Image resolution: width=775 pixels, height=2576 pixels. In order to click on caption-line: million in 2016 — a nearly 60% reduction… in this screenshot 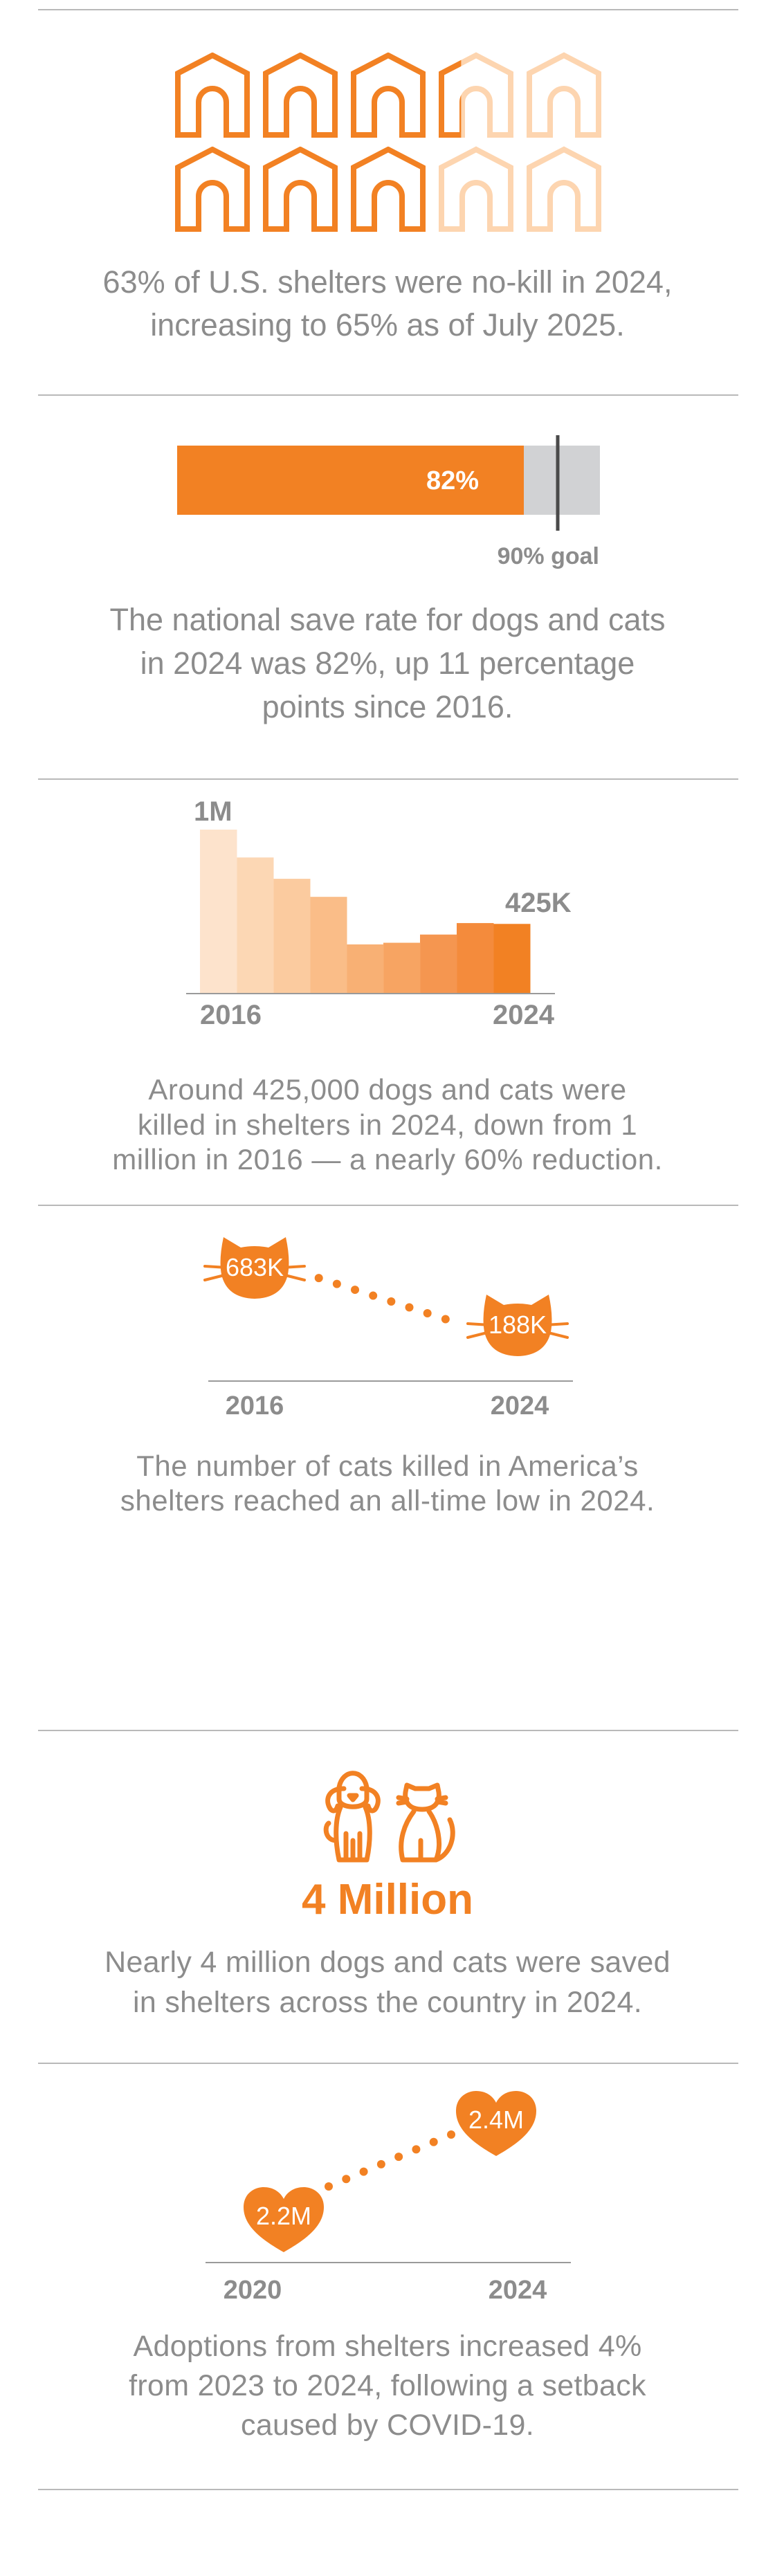, I will do `click(387, 1160)`.